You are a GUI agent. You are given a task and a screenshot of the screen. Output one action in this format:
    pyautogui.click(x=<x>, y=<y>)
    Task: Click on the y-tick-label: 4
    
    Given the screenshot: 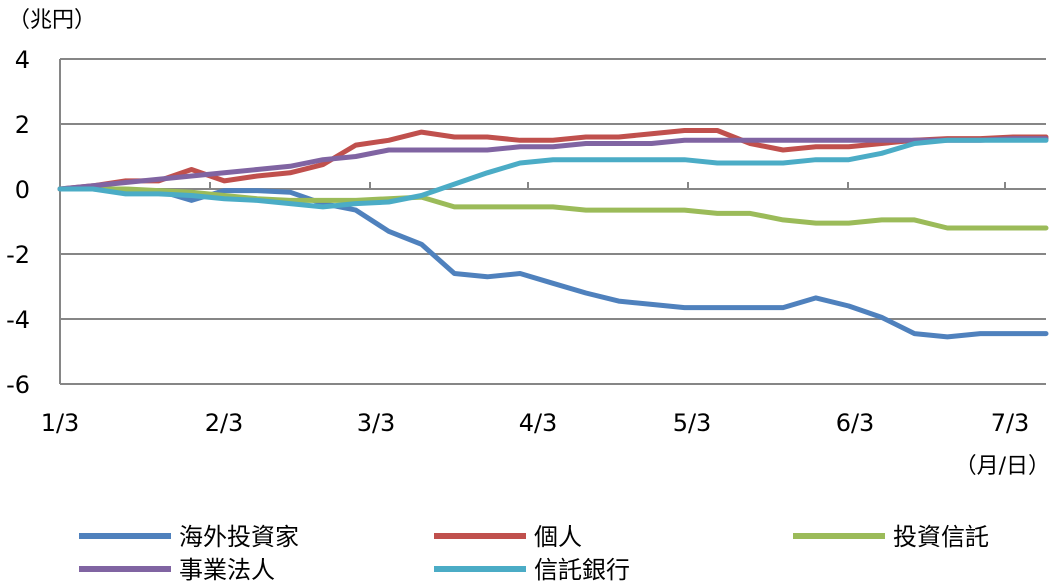 What is the action you would take?
    pyautogui.click(x=22, y=60)
    